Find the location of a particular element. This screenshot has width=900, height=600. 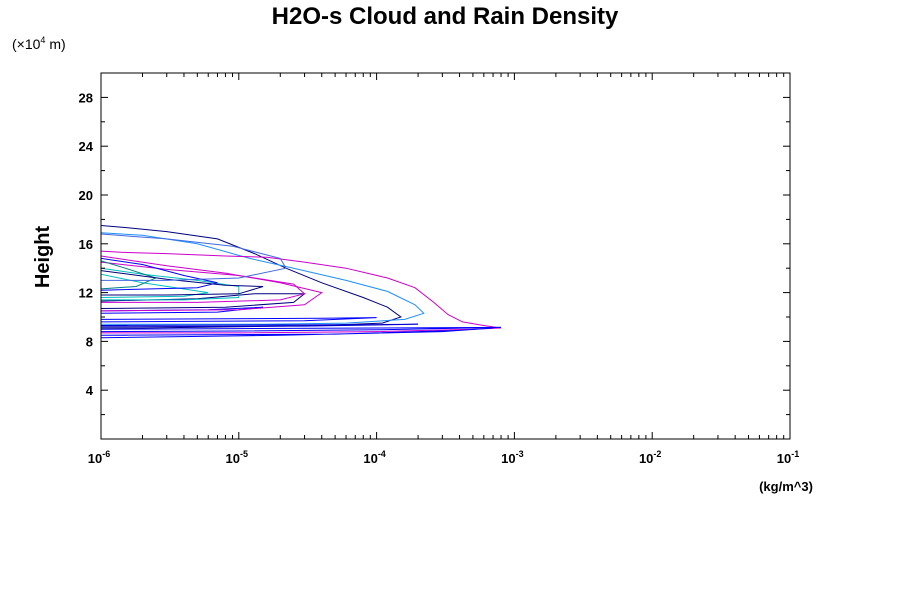

x-tick-label: 10⁻⁵ is located at coordinates (237, 457).